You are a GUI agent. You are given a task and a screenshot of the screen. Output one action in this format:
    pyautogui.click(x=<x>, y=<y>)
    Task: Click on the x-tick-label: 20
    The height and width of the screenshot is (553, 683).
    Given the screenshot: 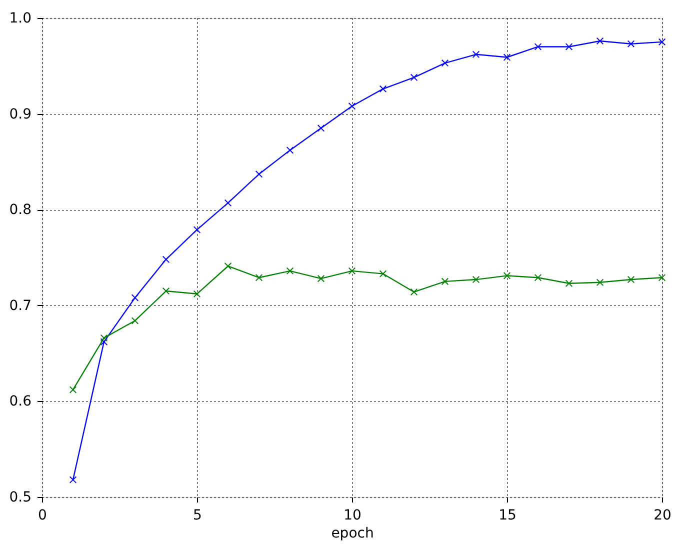 What is the action you would take?
    pyautogui.click(x=663, y=516)
    